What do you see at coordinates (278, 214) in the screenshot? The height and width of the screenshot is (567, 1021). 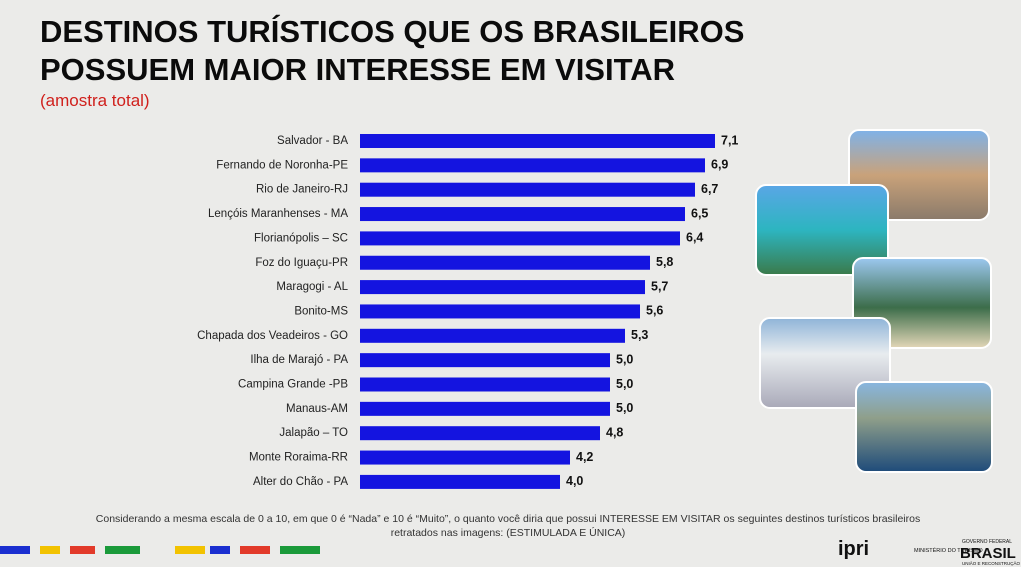 I see `category-label: Lençóis Maranhenses - MA` at bounding box center [278, 214].